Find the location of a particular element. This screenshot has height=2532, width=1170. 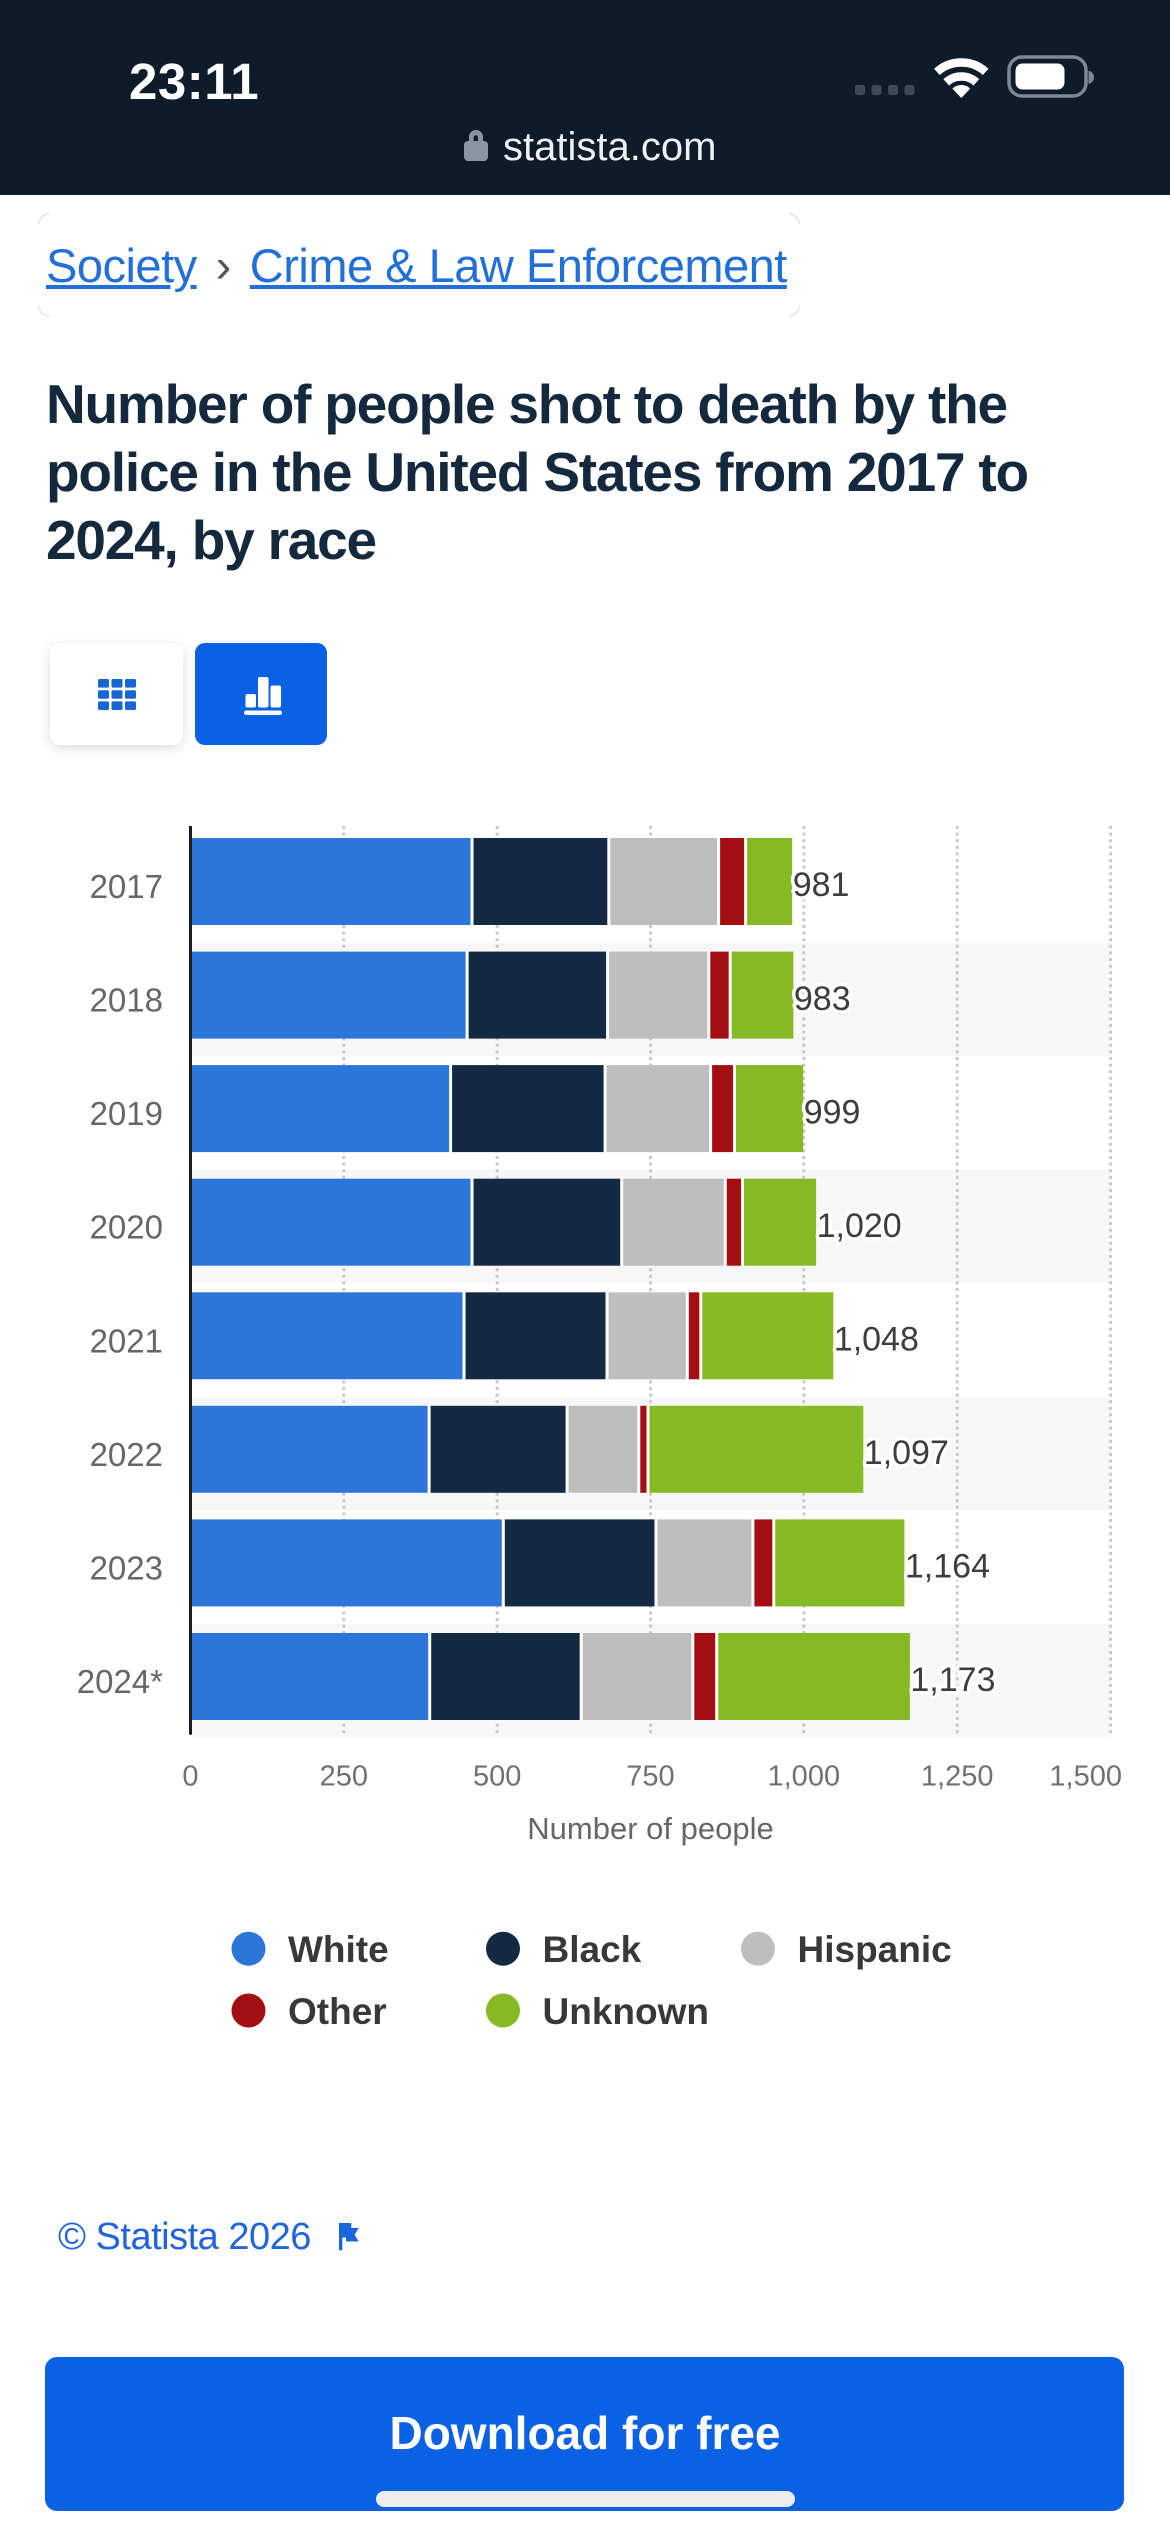

svg-text: 1,048 is located at coordinates (876, 1340).